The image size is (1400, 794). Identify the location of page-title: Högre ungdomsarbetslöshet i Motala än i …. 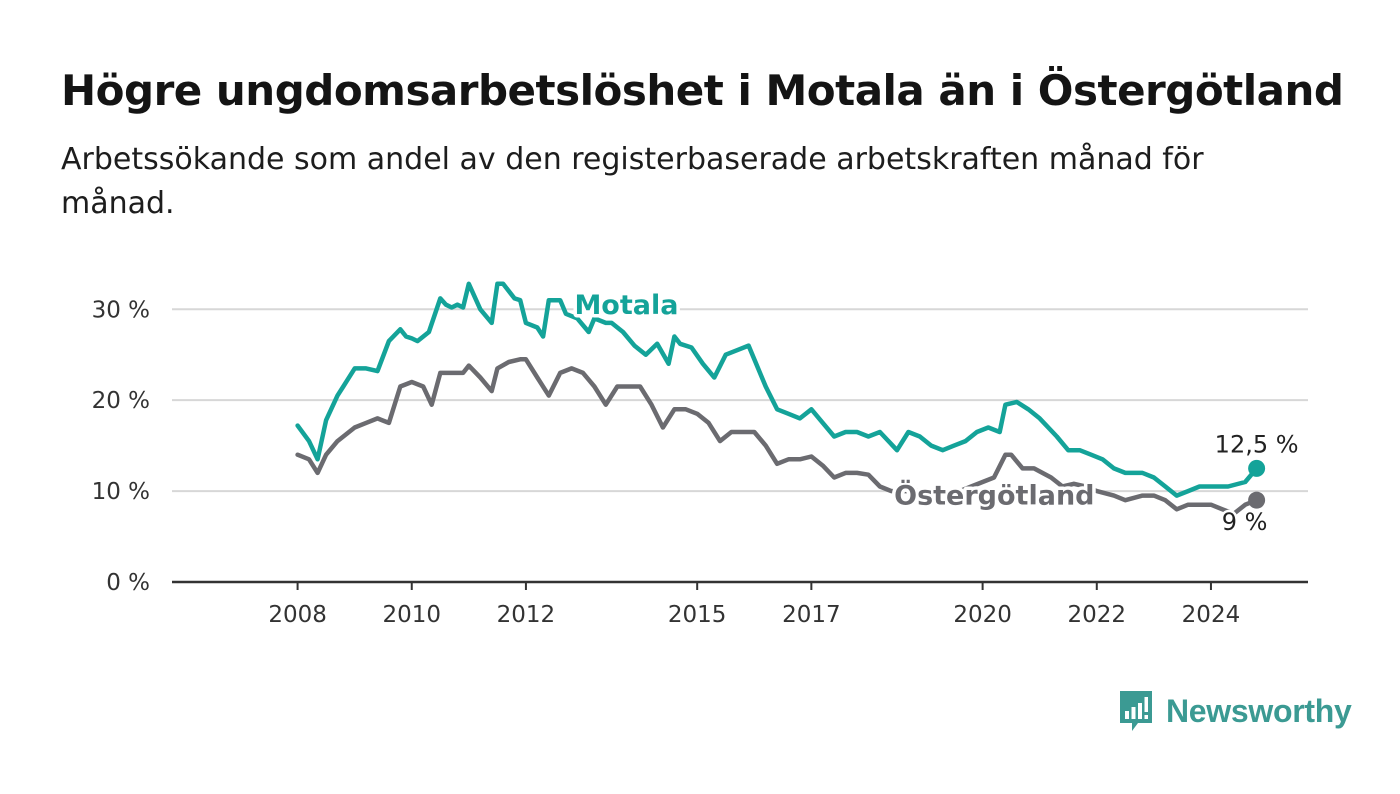
(702, 90).